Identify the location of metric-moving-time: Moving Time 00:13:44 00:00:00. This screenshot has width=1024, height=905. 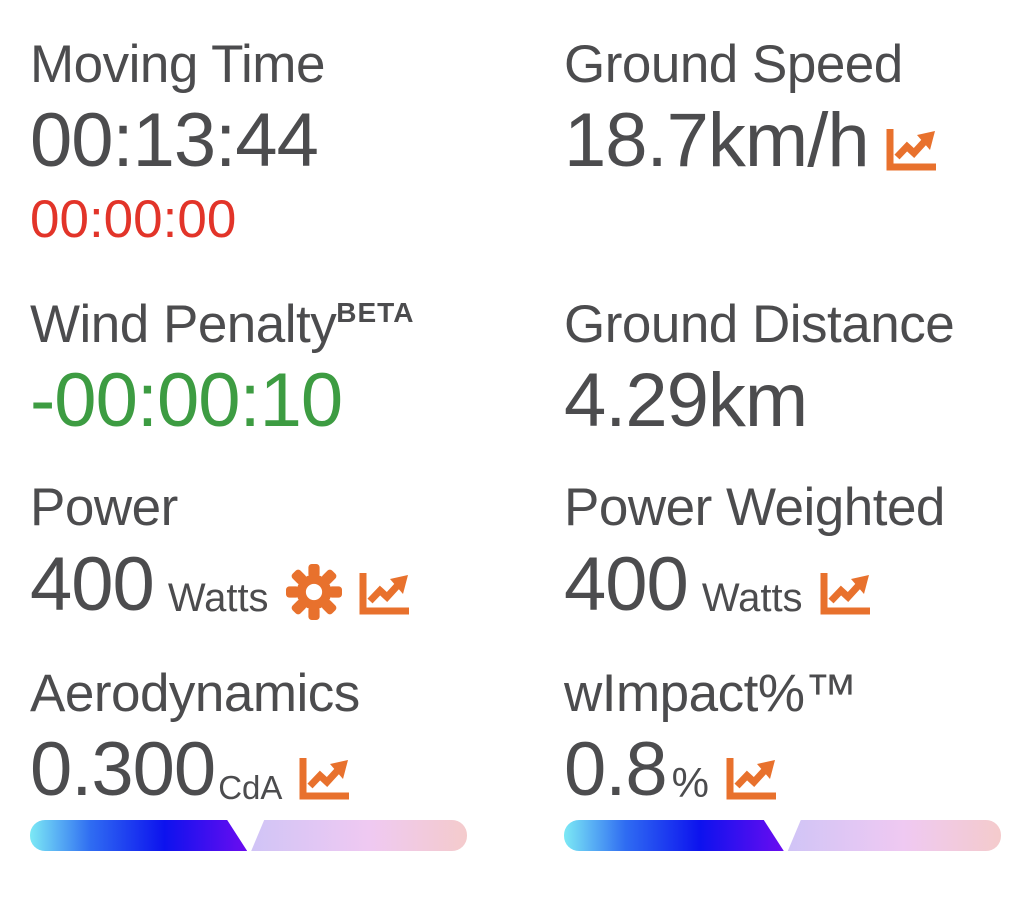
(248, 142).